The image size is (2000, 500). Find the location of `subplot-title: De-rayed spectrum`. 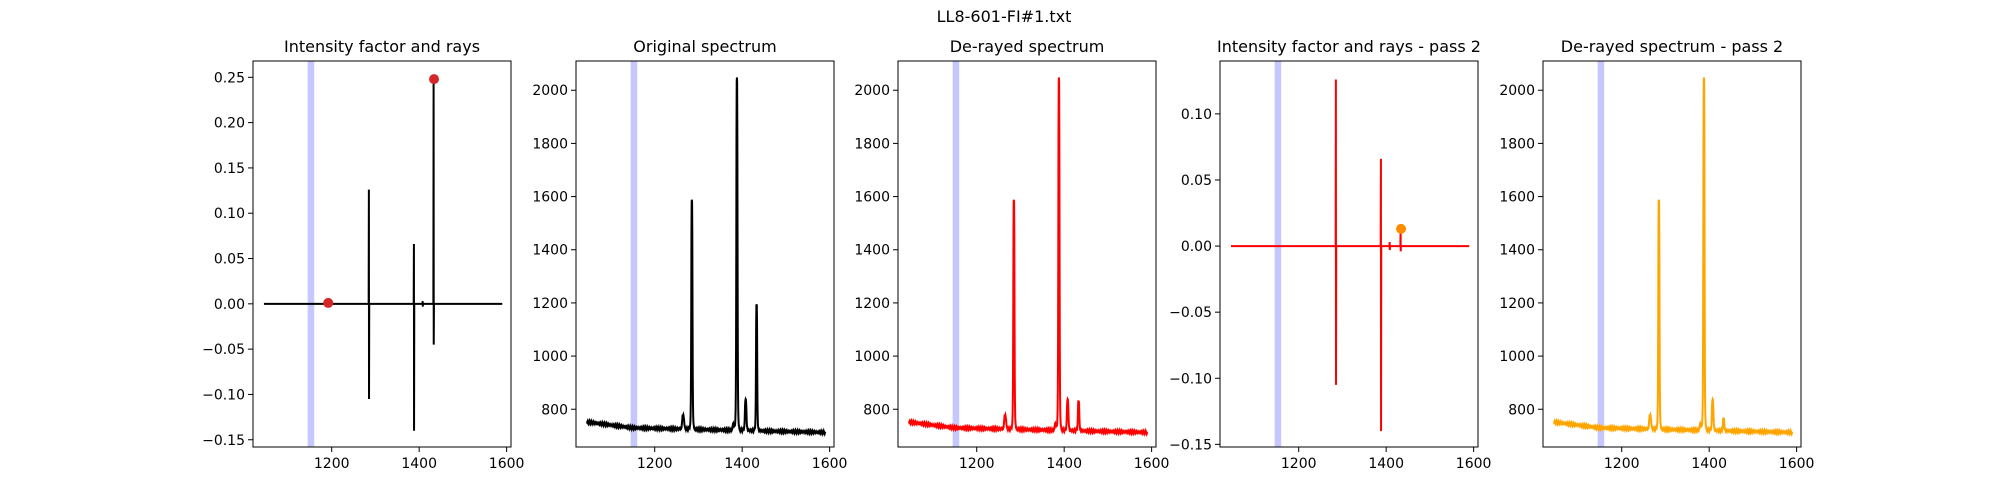

subplot-title: De-rayed spectrum is located at coordinates (1027, 46).